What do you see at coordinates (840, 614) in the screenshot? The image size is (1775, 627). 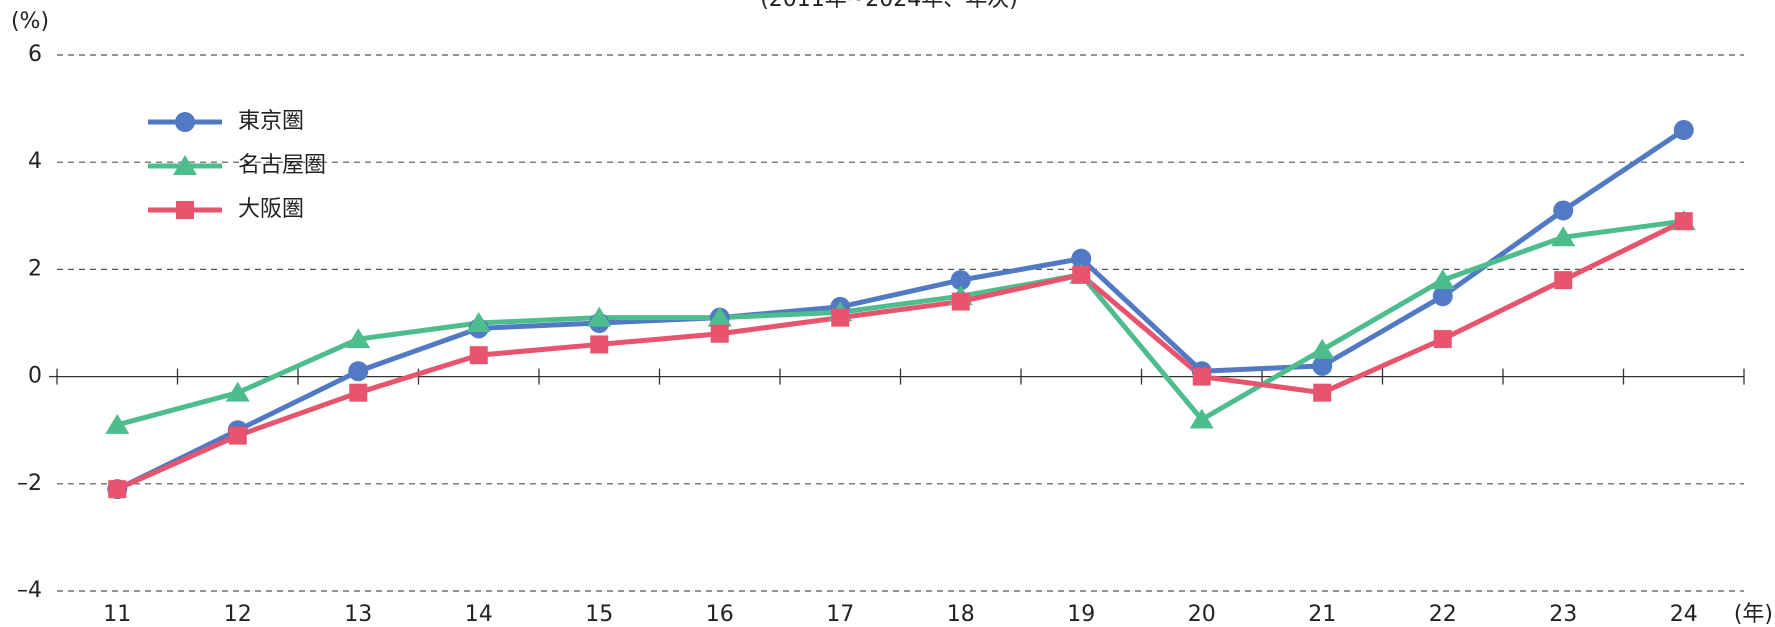 I see `x-tick-label: 17` at bounding box center [840, 614].